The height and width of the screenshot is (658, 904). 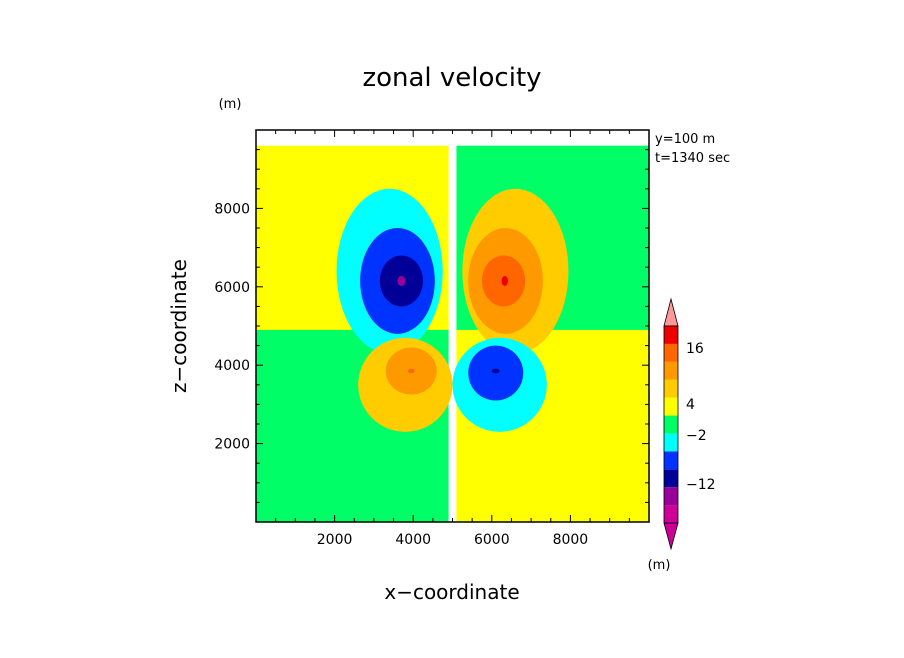 What do you see at coordinates (671, 536) in the screenshot?
I see `colorbar-extend-low` at bounding box center [671, 536].